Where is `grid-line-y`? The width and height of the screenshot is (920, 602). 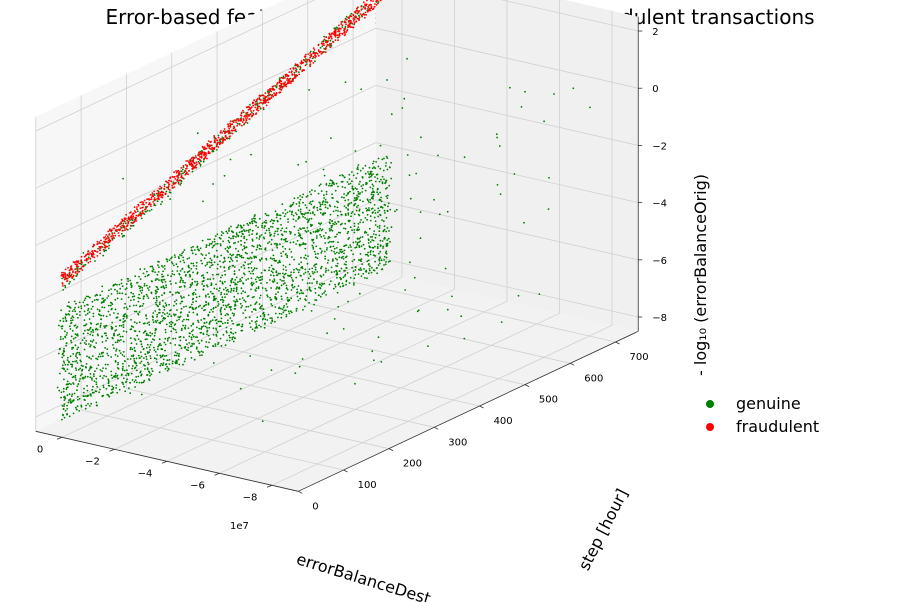
grid-line-y is located at coordinates (303, 397).